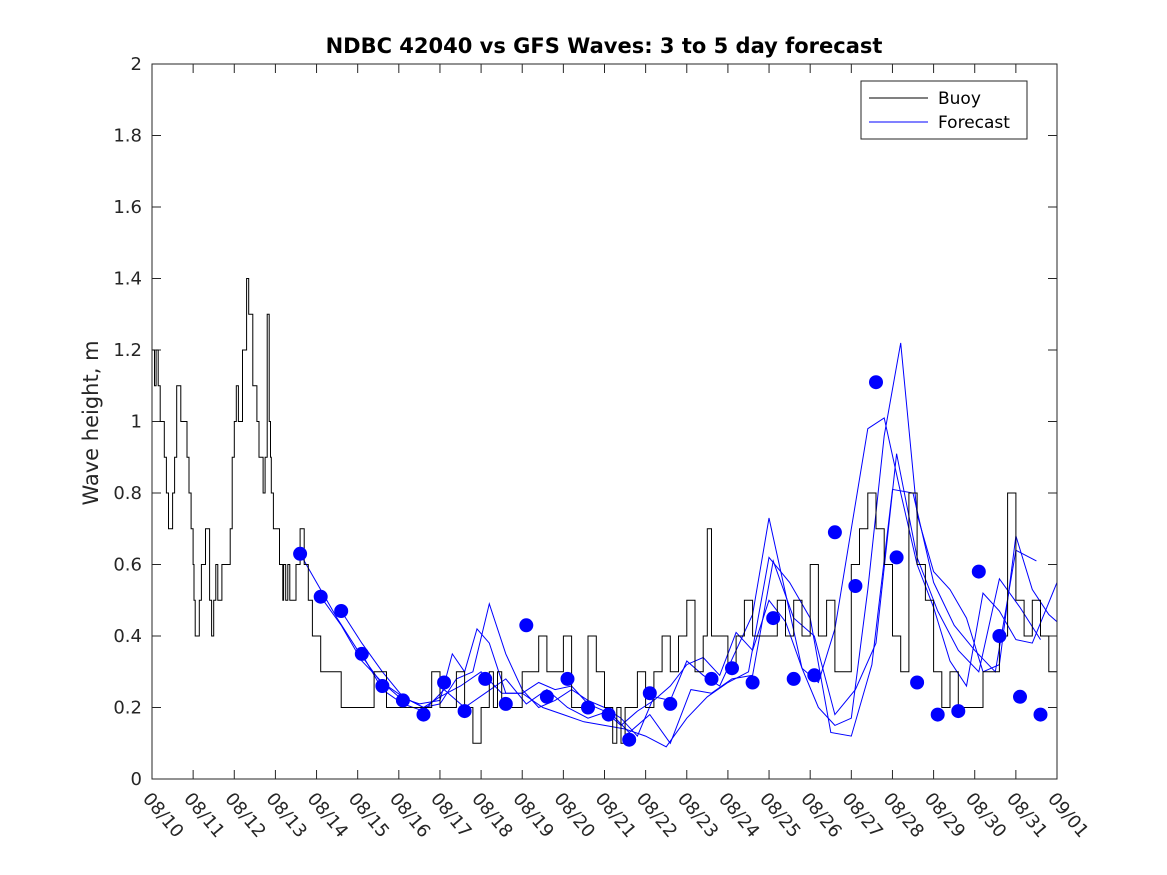 This screenshot has height=875, width=1167. I want to click on legend: Buoy Forecast, so click(944, 110).